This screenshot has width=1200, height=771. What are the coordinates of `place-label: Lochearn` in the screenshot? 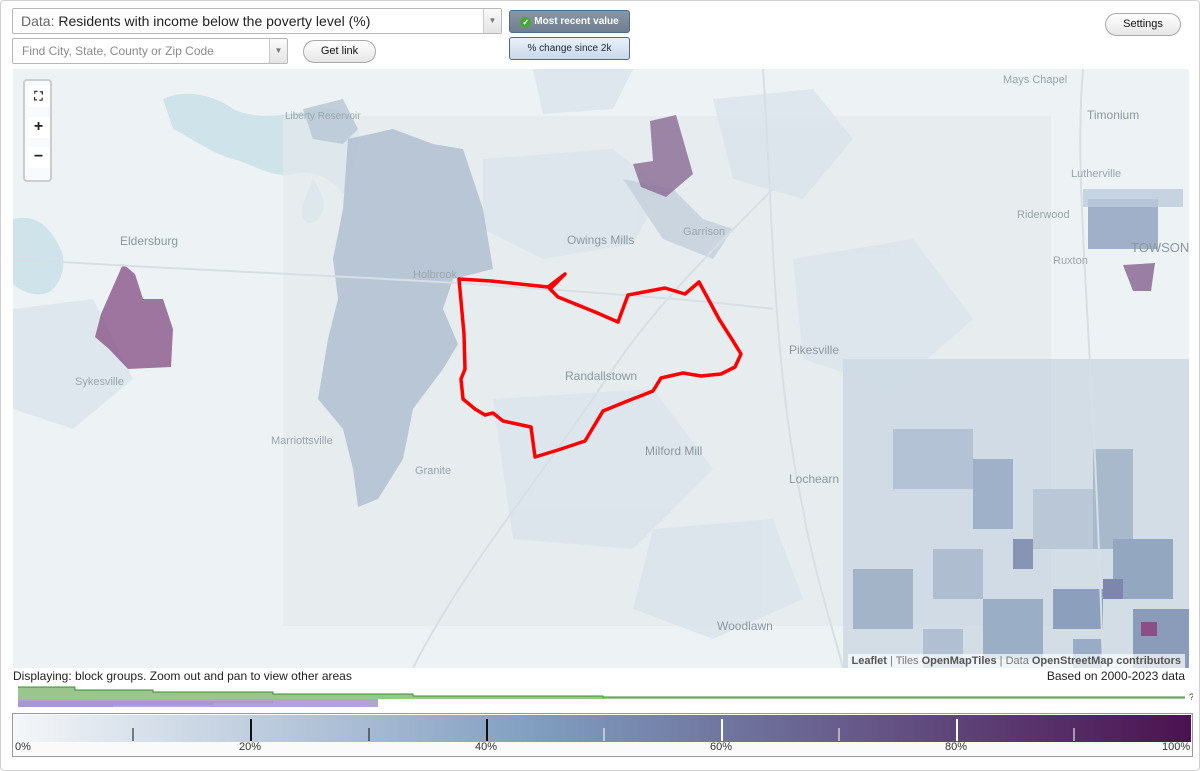 It's located at (814, 479).